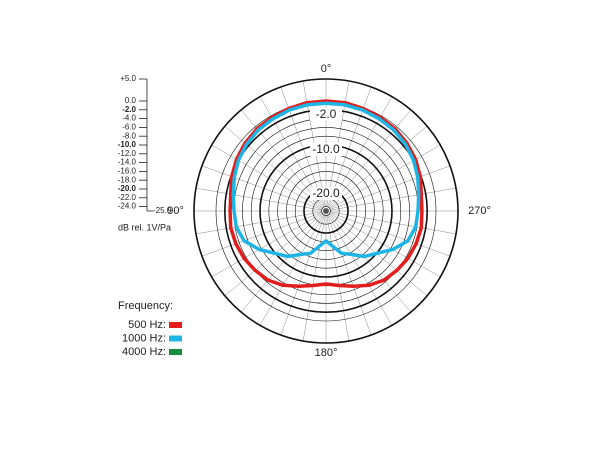  Describe the element at coordinates (131, 100) in the screenshot. I see `scale-label: 0.0` at that location.